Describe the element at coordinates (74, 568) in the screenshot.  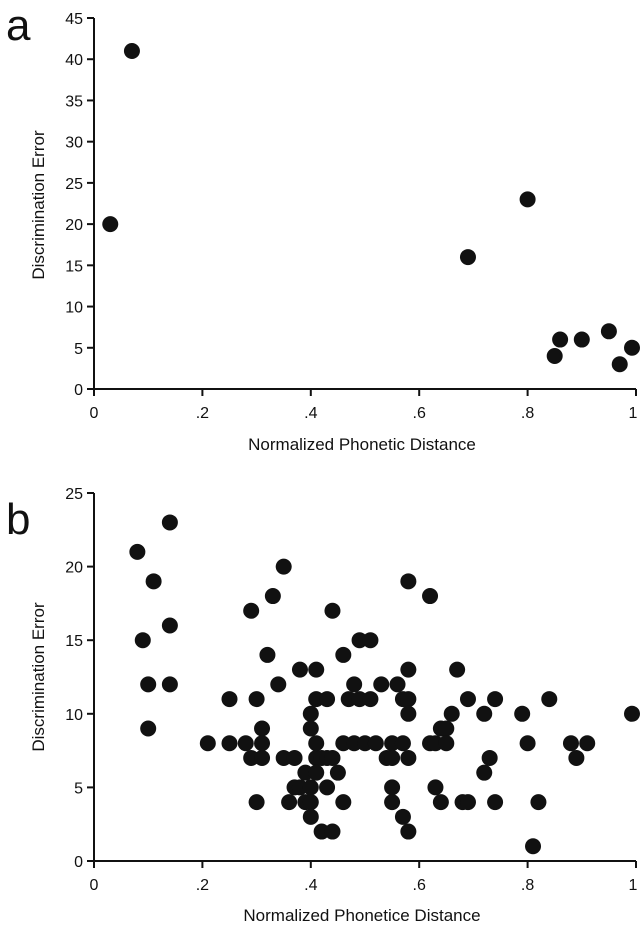
I see `panel-b-y-tick-label: 20` at that location.